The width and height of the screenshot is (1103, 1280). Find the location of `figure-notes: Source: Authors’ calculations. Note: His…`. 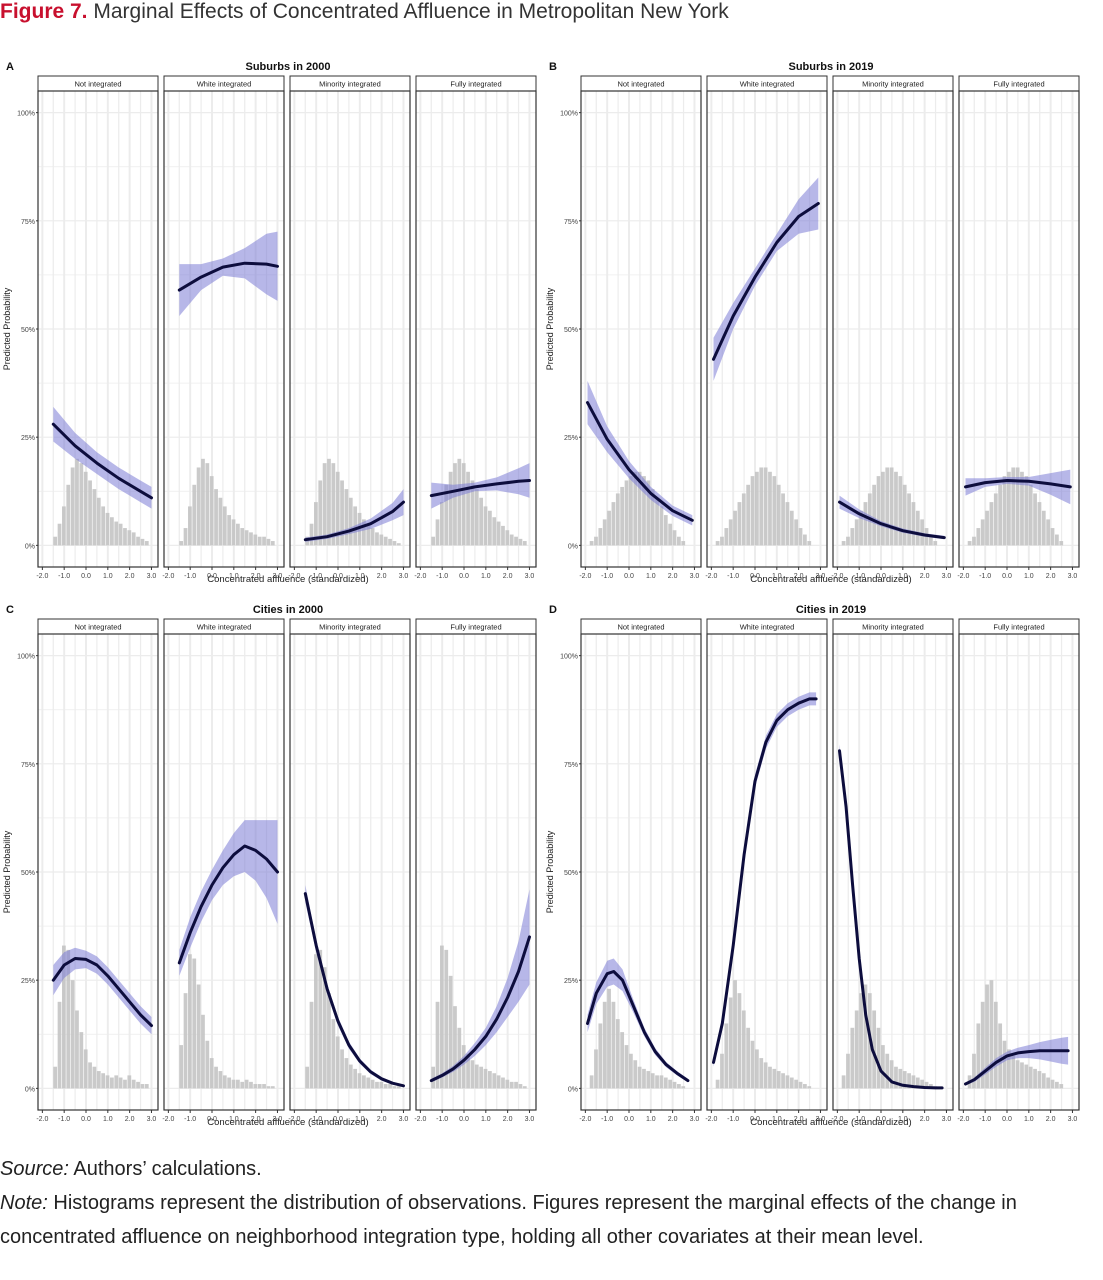

figure-notes: Source: Authors’ calculations. Note: His… is located at coordinates (551, 1203).